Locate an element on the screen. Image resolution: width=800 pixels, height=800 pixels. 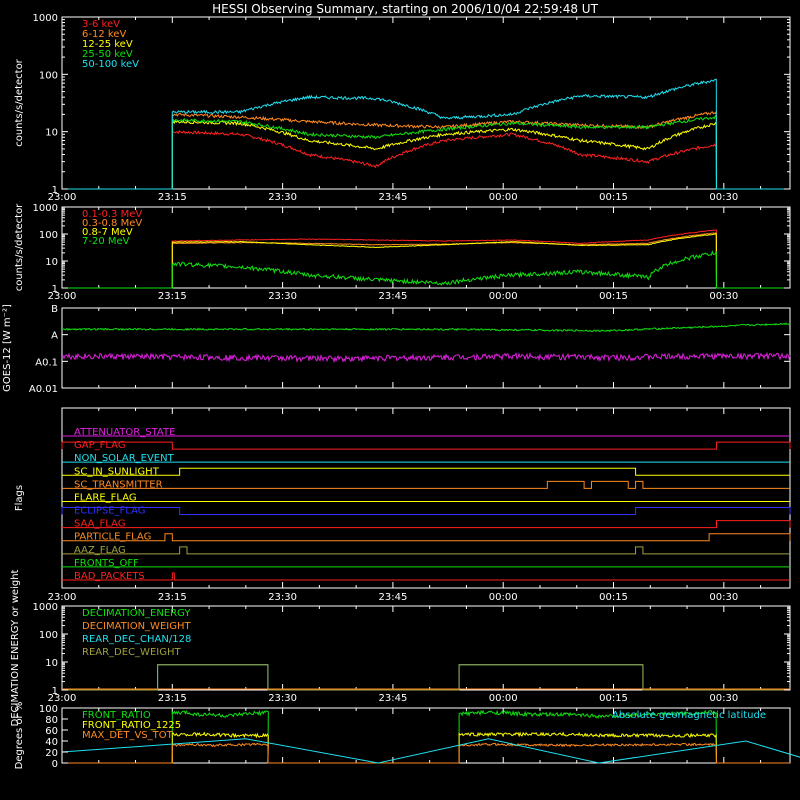
flags-x-tick-label: 00:30 is located at coordinates (723, 597).